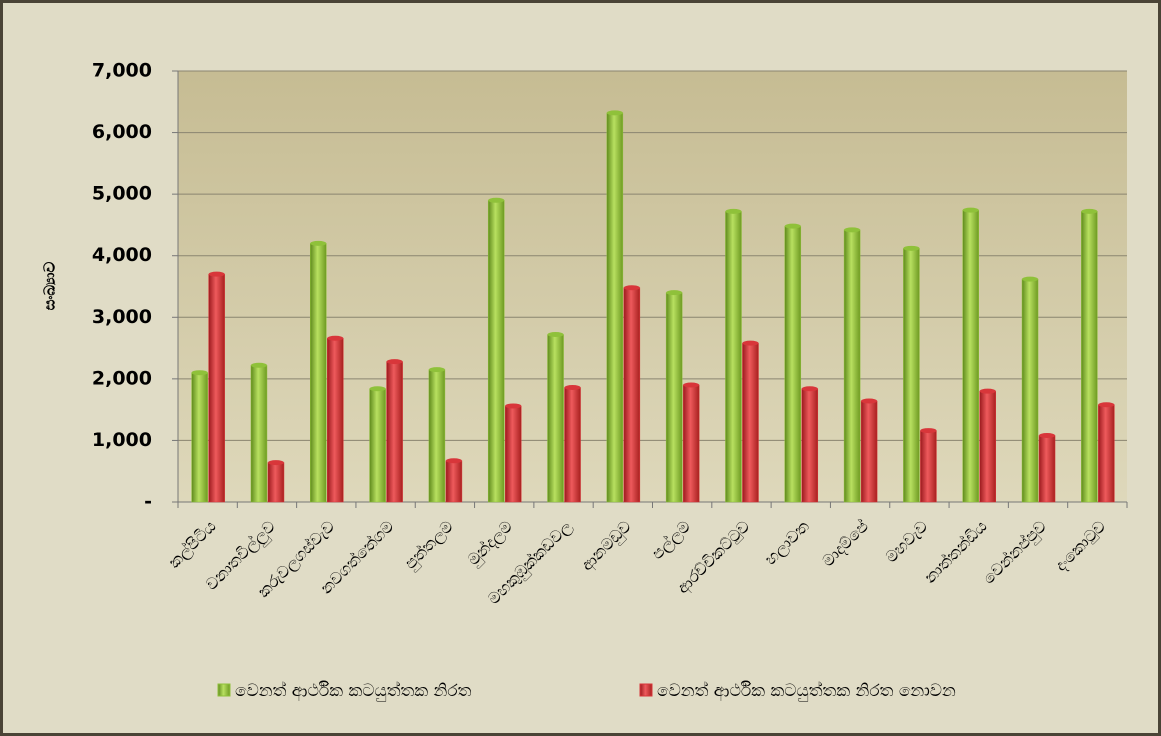  Describe the element at coordinates (148, 502) in the screenshot. I see `y-tick-label: -` at that location.